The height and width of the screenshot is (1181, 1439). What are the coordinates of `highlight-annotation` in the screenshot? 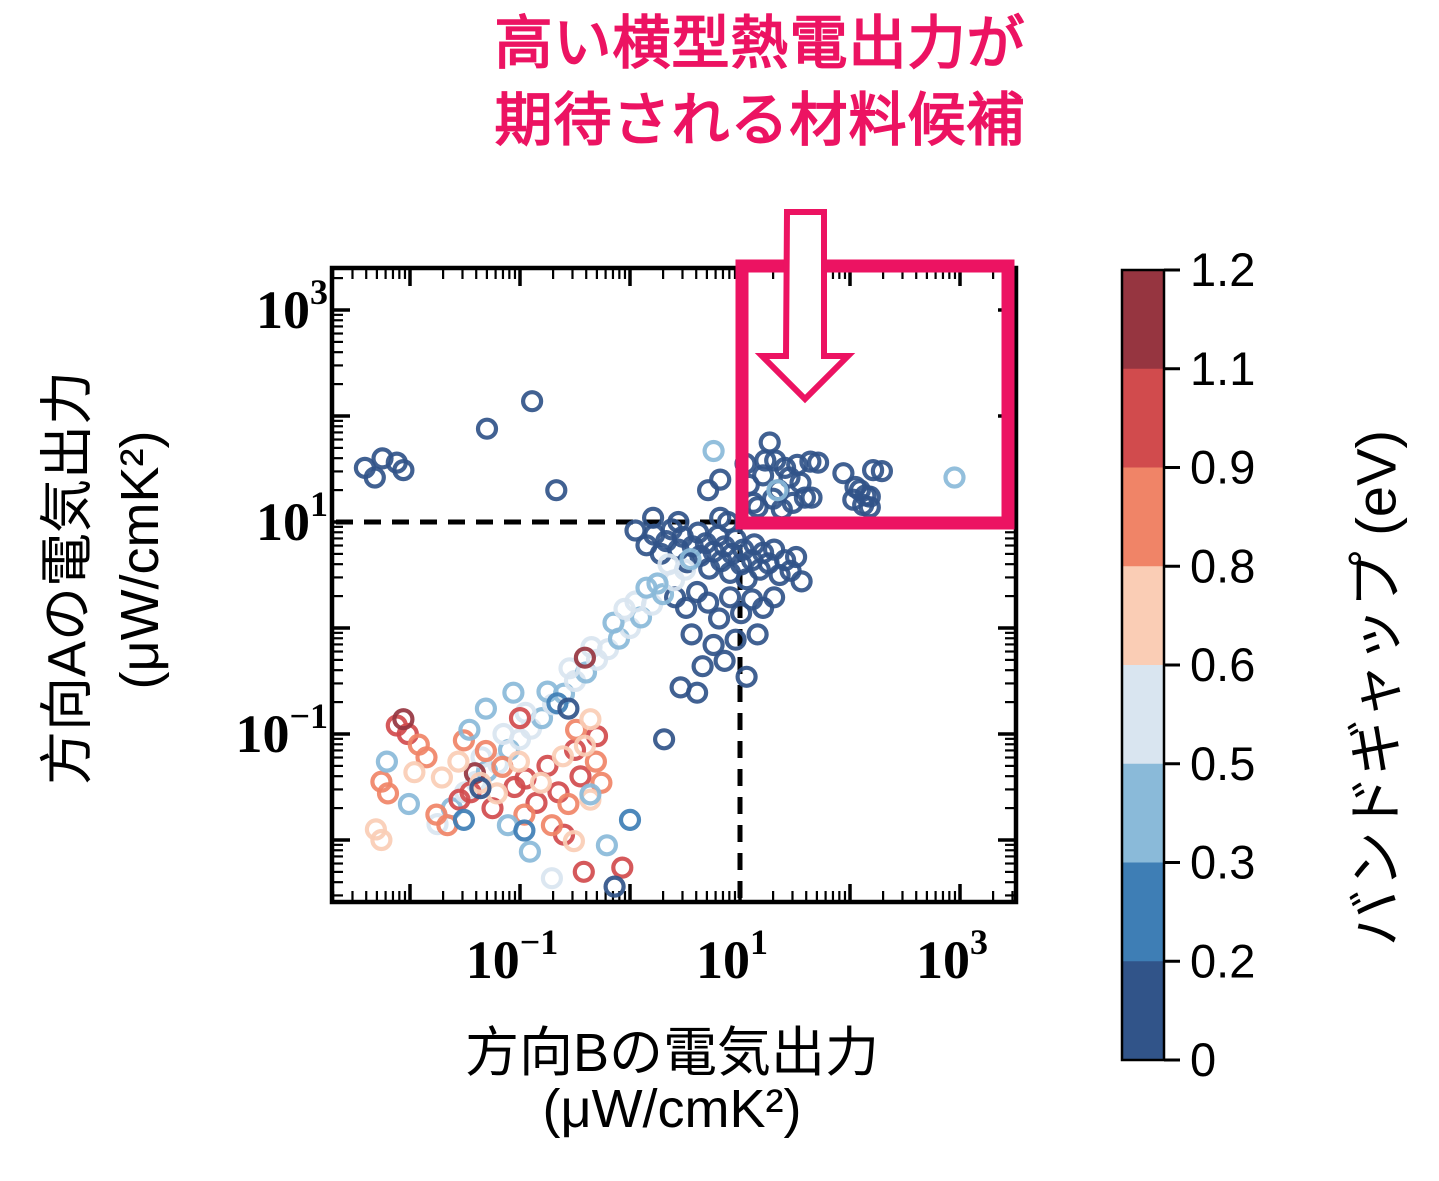 It's located at (875, 369).